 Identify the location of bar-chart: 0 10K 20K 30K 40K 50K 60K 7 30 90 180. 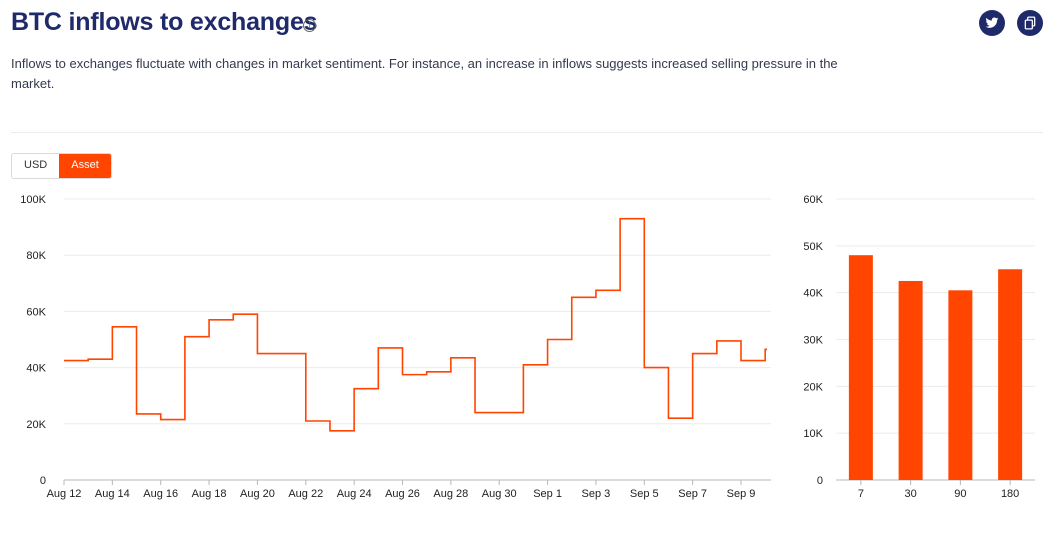
(919, 347).